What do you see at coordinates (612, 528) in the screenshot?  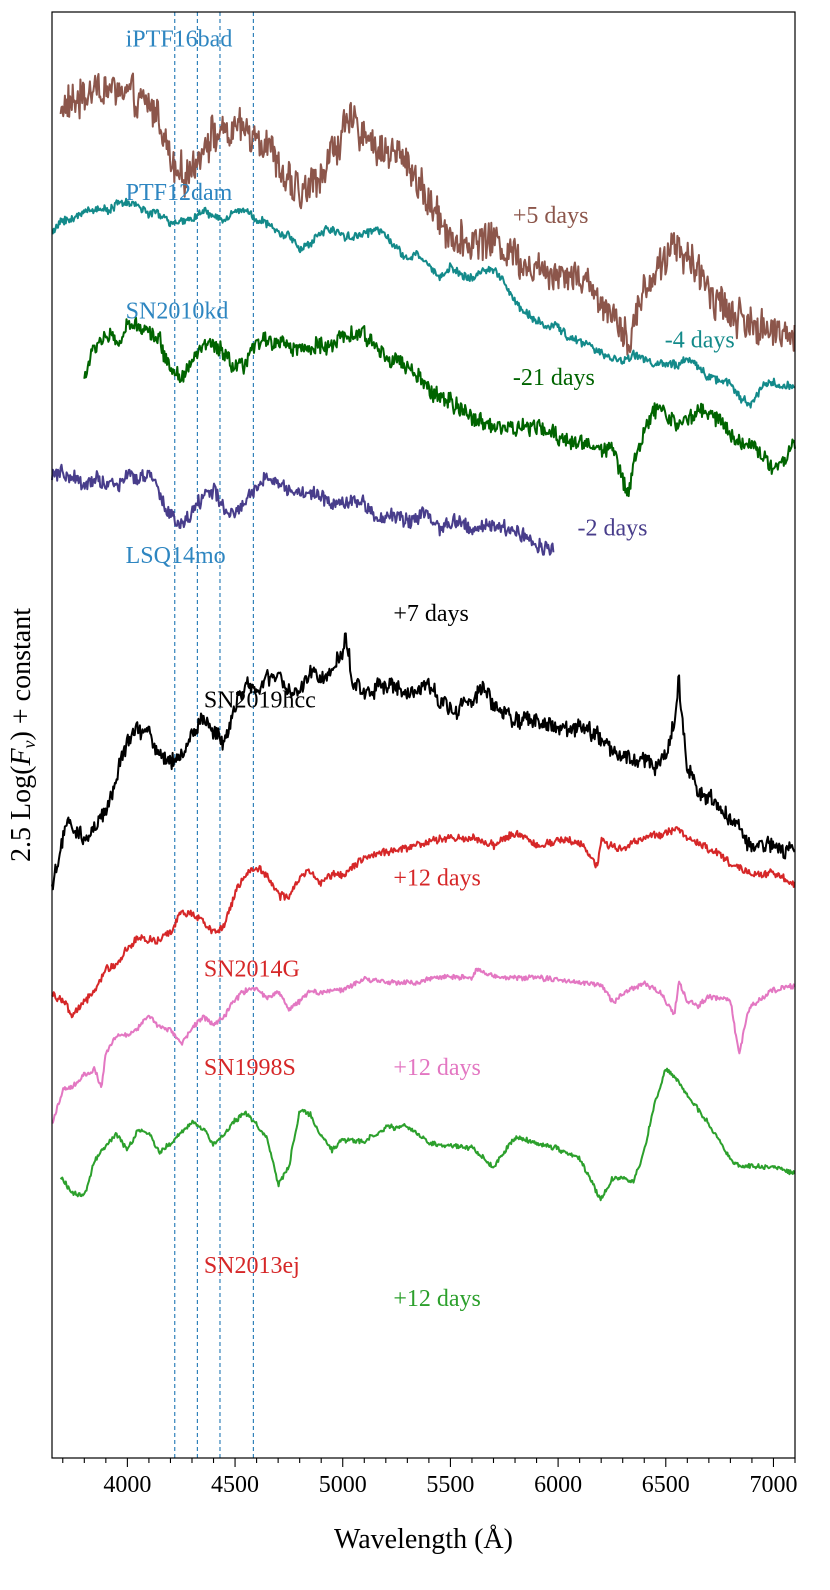 I see `annotation-2-days-7: -2 days` at bounding box center [612, 528].